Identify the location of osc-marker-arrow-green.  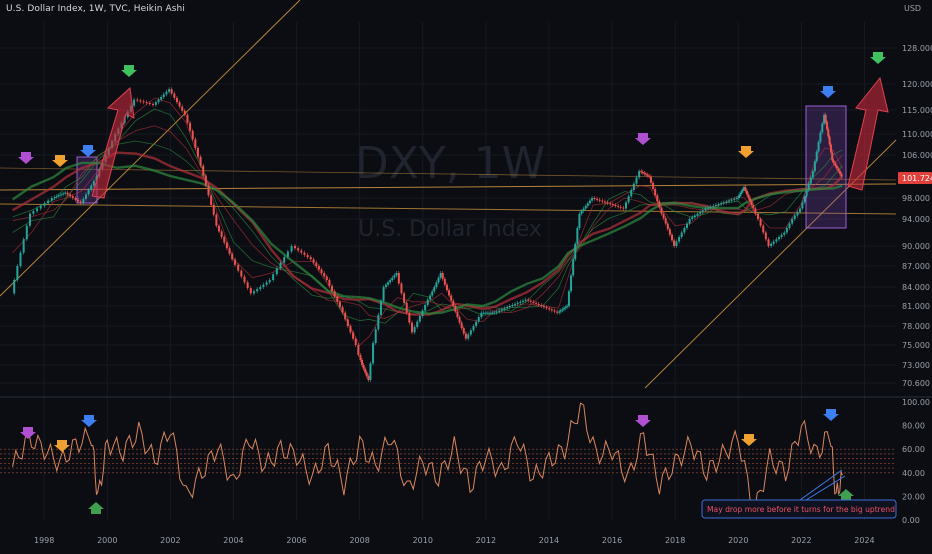
(96, 508).